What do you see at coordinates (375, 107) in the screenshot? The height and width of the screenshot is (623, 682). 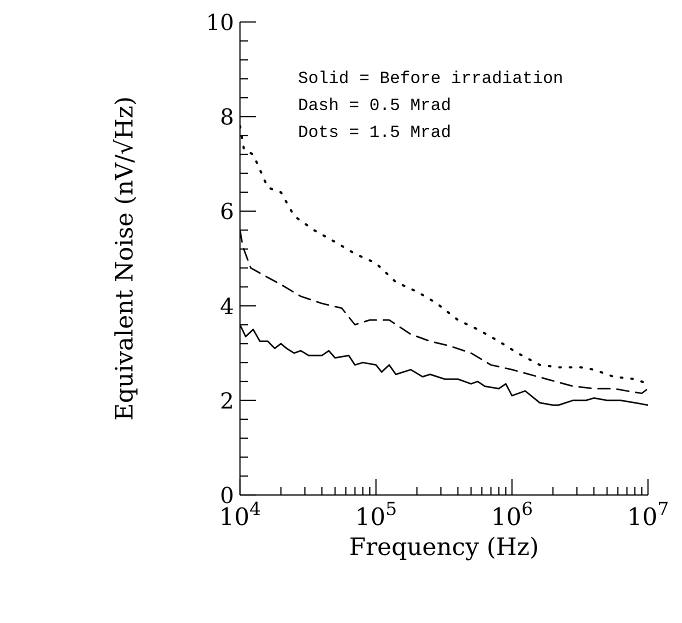 I see `annotation: Dash = 0.5 Mrad` at bounding box center [375, 107].